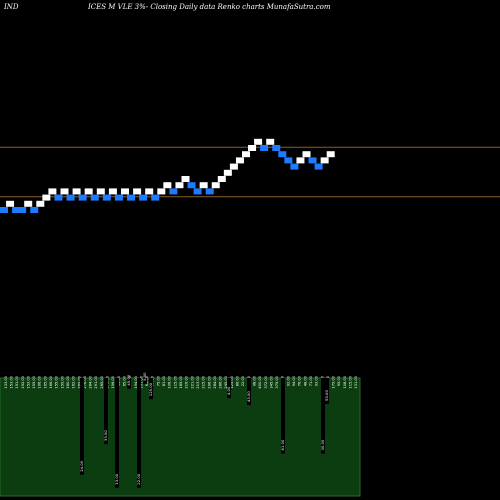 This screenshot has width=500, height=500. What do you see at coordinates (23, 381) in the screenshot?
I see `volume-tick-label: 152.00` at bounding box center [23, 381].